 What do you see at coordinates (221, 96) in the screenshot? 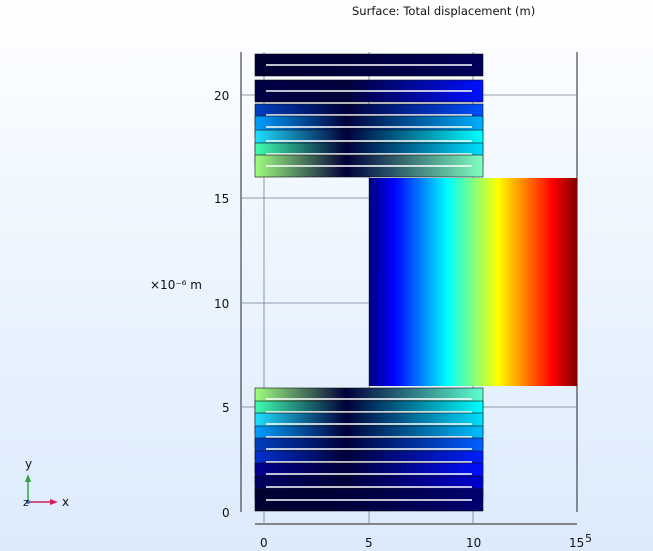
I see `y-tick-20: 20` at bounding box center [221, 96].